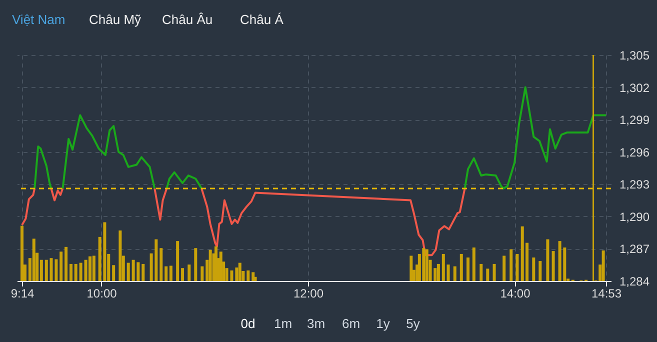  Describe the element at coordinates (39, 19) in the screenshot. I see `text: Việt Nam` at that location.